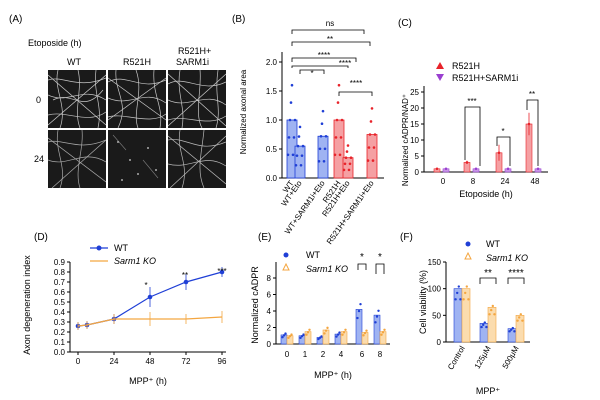 This screenshot has height=400, width=600. What do you see at coordinates (243, 111) in the screenshot?
I see `panel-b-ylabel: Normalized axonal area` at bounding box center [243, 111].